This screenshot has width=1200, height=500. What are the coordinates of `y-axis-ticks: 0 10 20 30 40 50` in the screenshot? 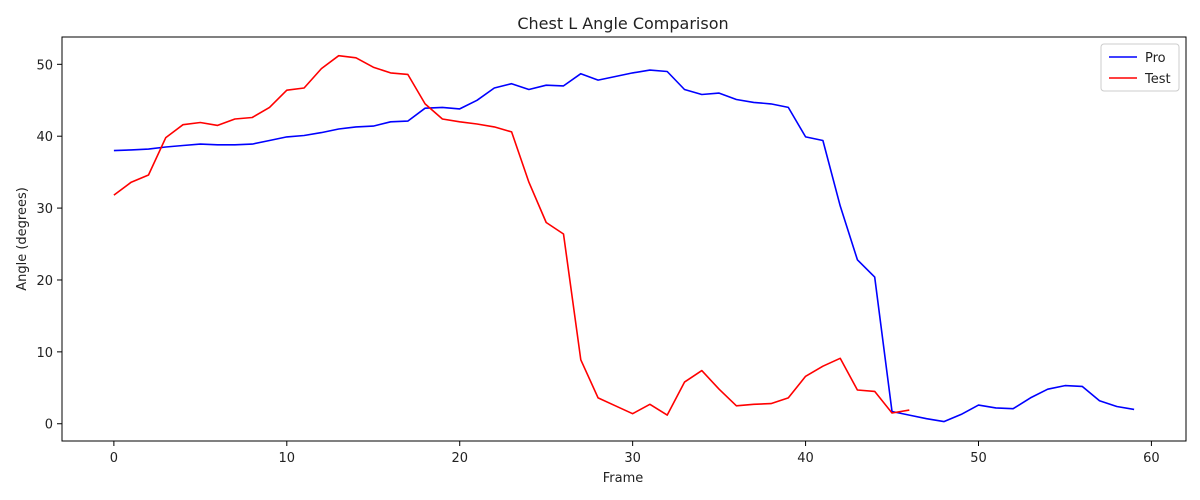 It's located at (49, 245).